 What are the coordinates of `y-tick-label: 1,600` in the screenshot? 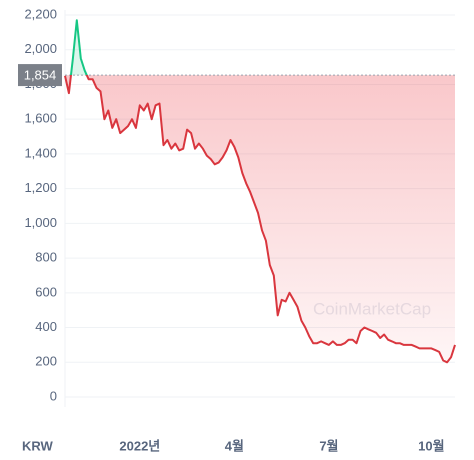 It's located at (40, 118).